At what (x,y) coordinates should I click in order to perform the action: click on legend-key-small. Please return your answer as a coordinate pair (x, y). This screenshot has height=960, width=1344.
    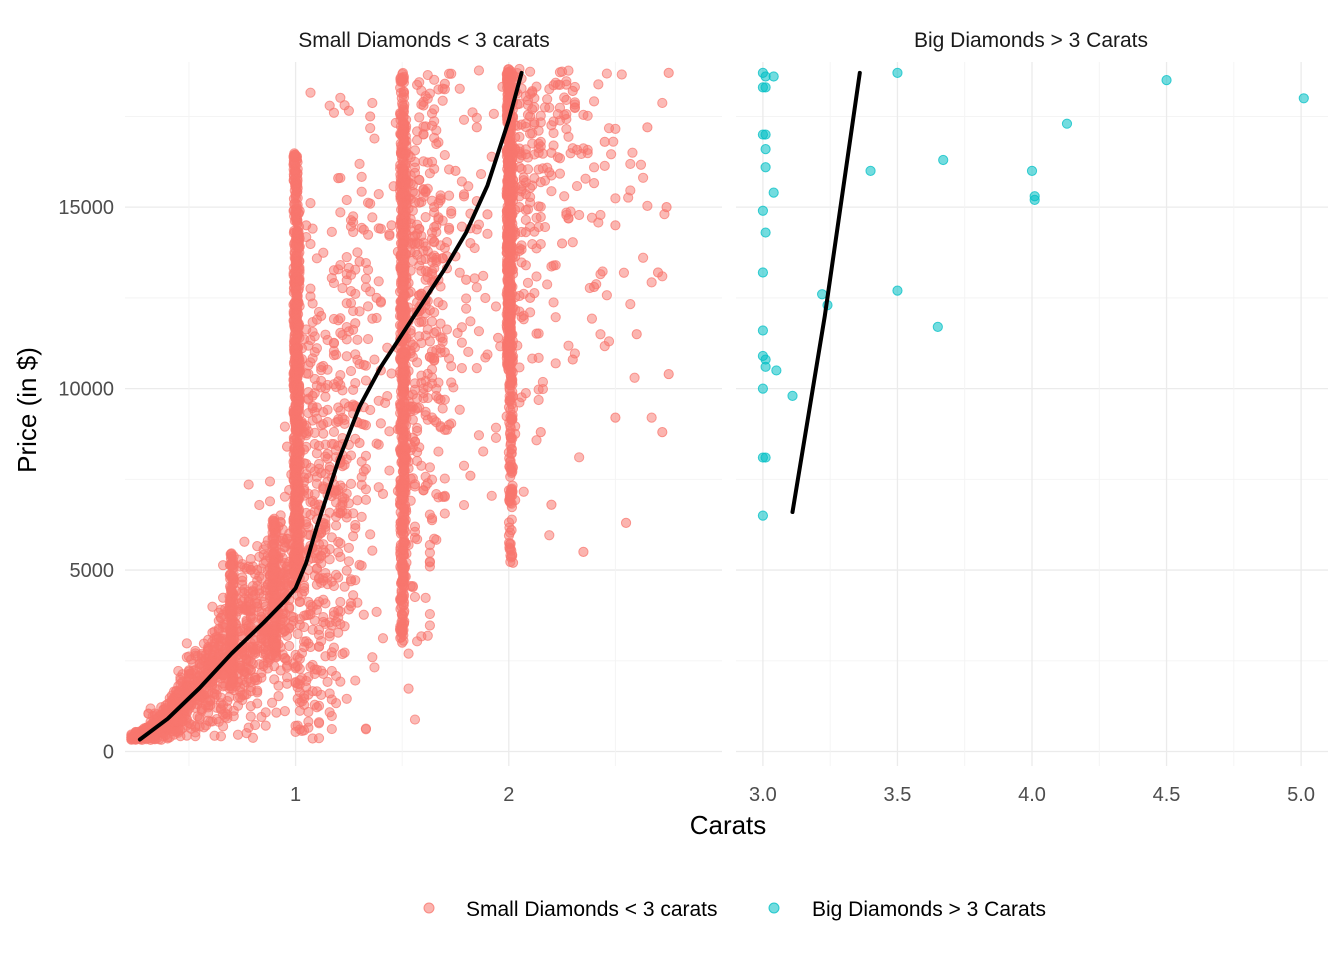
    Looking at the image, I should click on (429, 908).